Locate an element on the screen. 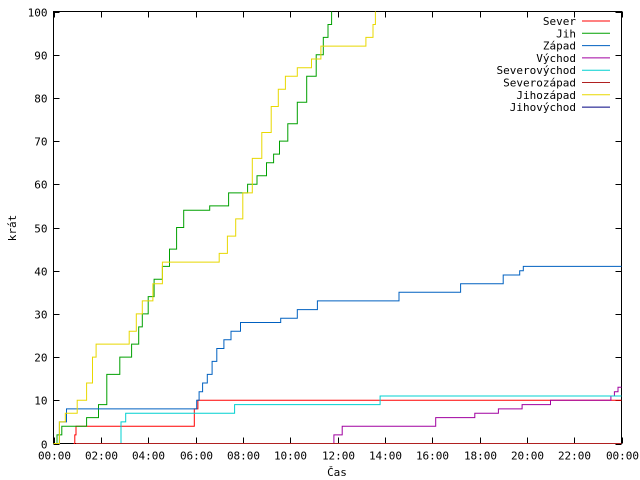 This screenshot has height=480, width=640. x-tick-label: 14:00 is located at coordinates (385, 456).